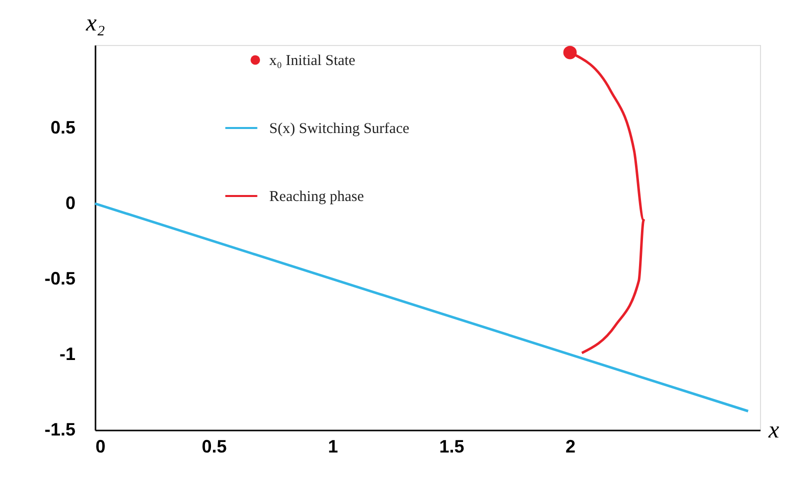  Describe the element at coordinates (214, 446) in the screenshot. I see `x-tick-label: 0.5` at that location.